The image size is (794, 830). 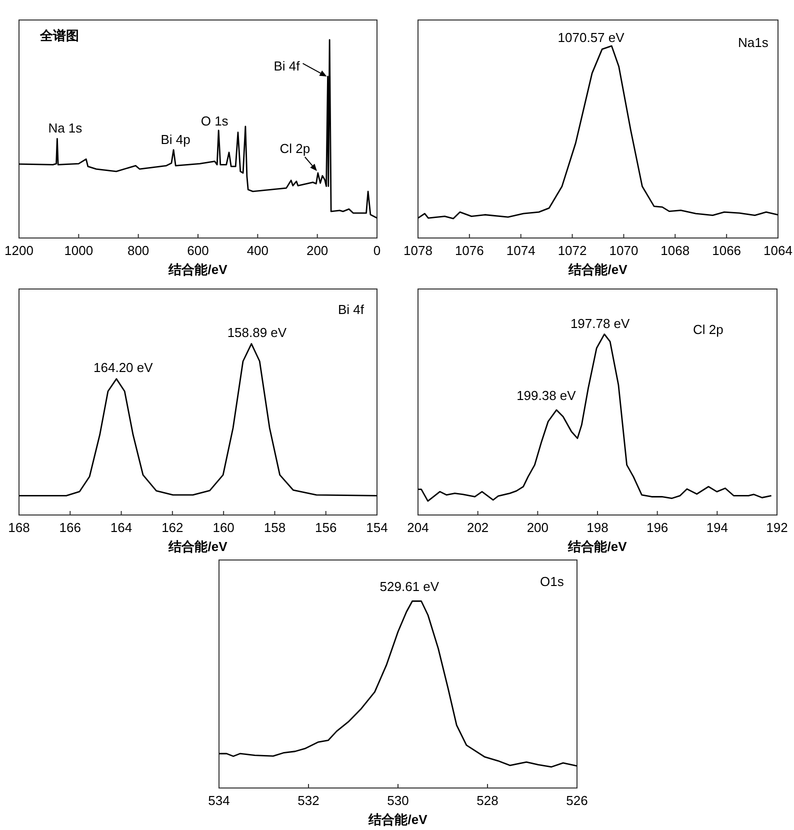 What do you see at coordinates (410, 586) in the screenshot?
I see `annotation: 529.61 eV` at bounding box center [410, 586].